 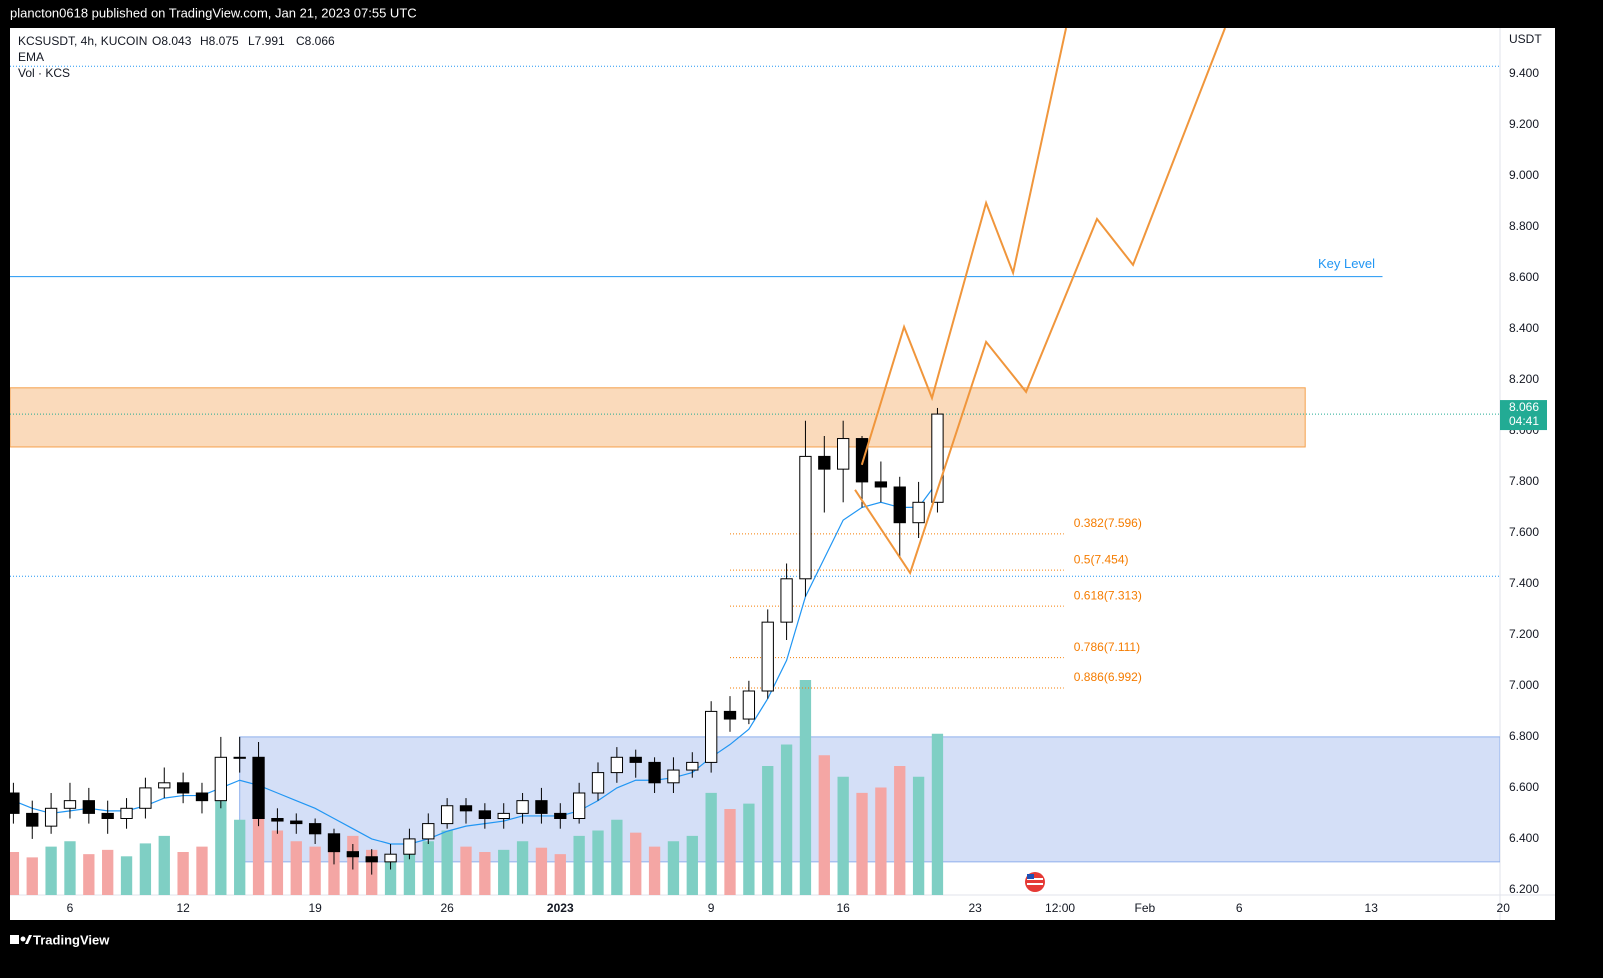 What do you see at coordinates (219, 41) in the screenshot?
I see `ohlc-value: H8.075` at bounding box center [219, 41].